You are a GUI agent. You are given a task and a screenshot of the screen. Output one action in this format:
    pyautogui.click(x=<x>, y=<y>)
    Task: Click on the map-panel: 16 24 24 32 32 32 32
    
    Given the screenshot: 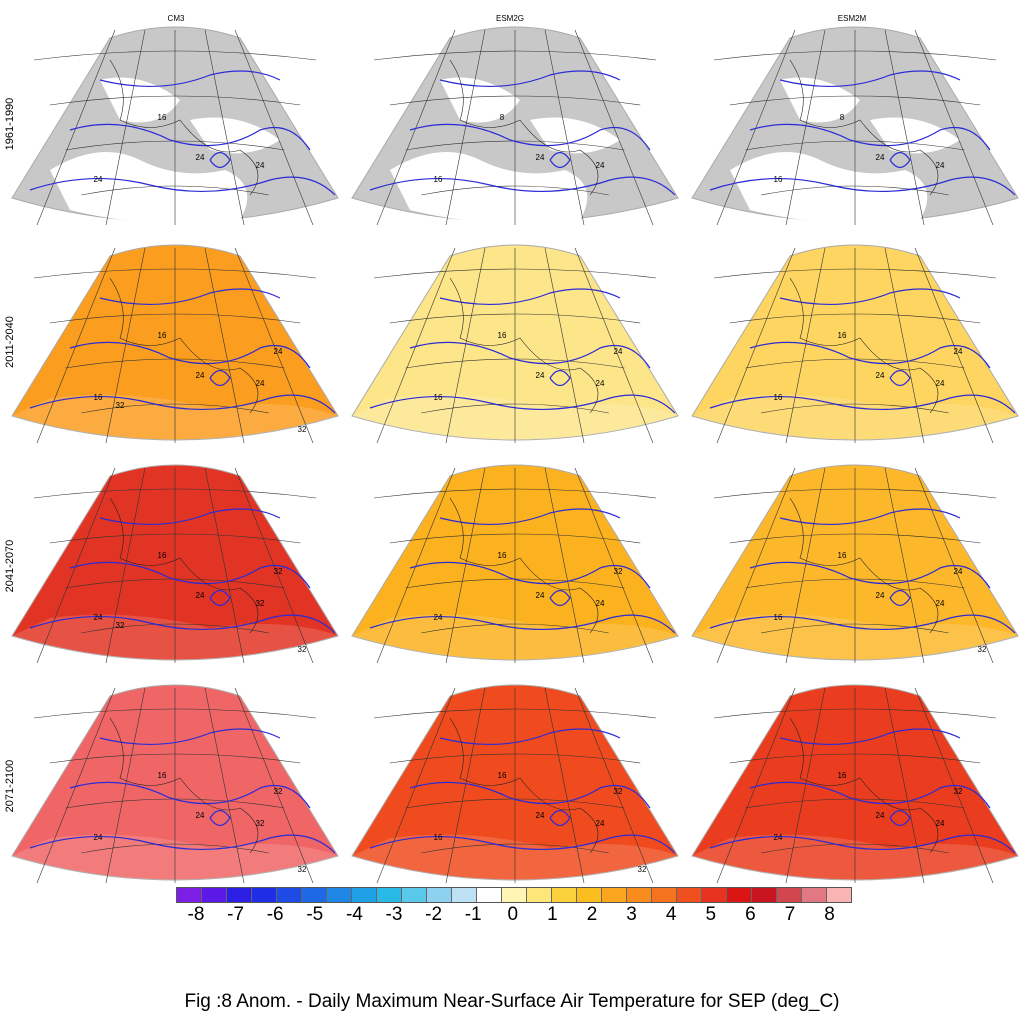 What is the action you would take?
    pyautogui.click(x=175, y=560)
    